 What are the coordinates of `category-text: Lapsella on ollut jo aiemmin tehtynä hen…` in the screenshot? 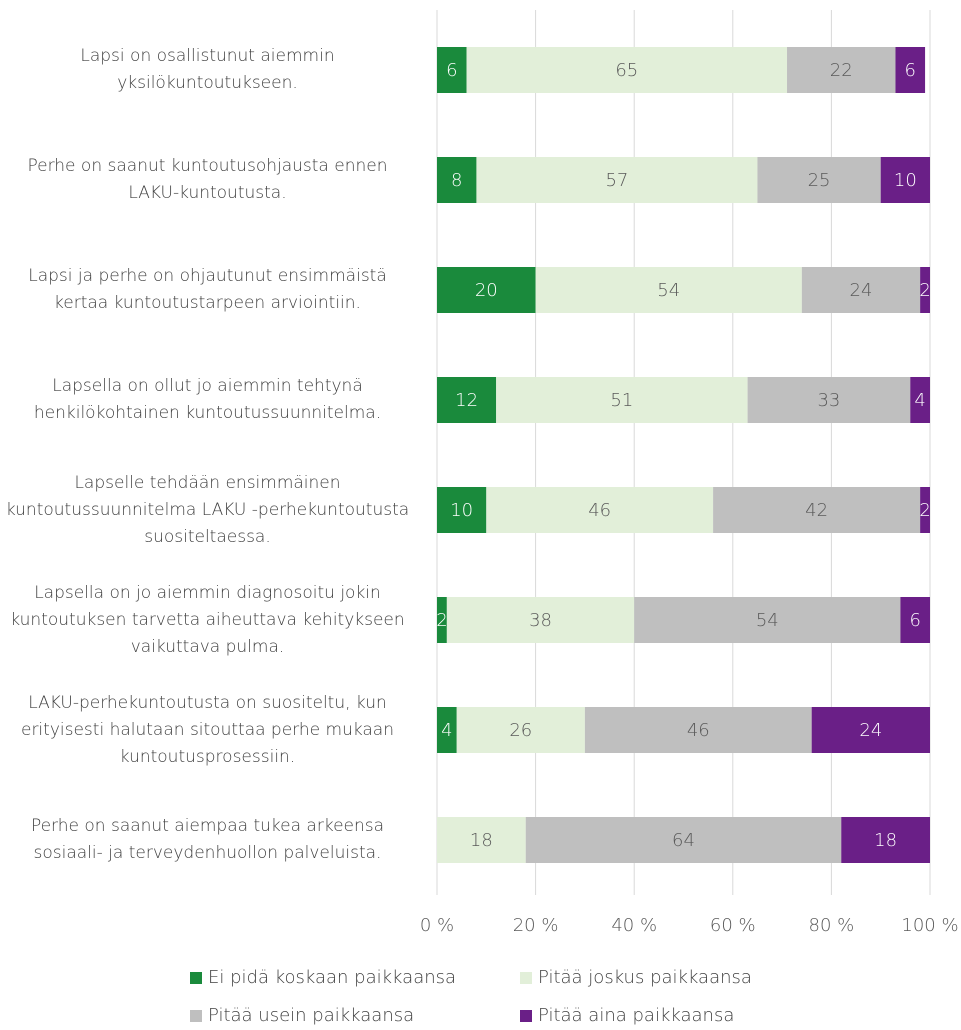 It's located at (207, 399).